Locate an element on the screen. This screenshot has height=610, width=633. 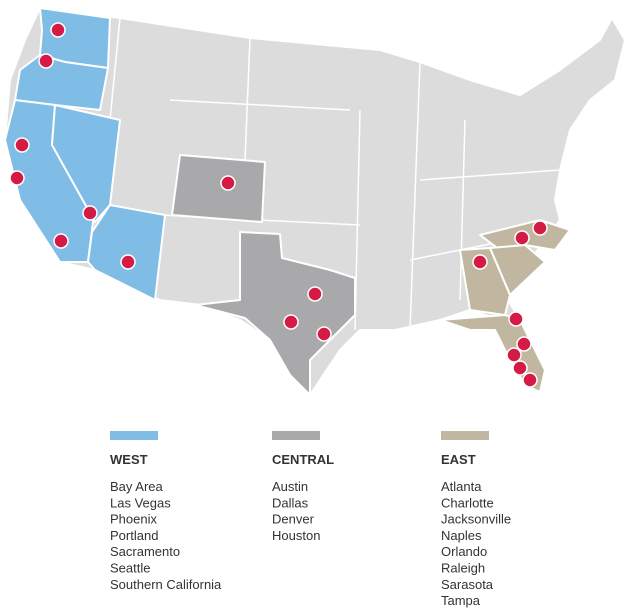
city-name: Atlanta is located at coordinates (461, 486).